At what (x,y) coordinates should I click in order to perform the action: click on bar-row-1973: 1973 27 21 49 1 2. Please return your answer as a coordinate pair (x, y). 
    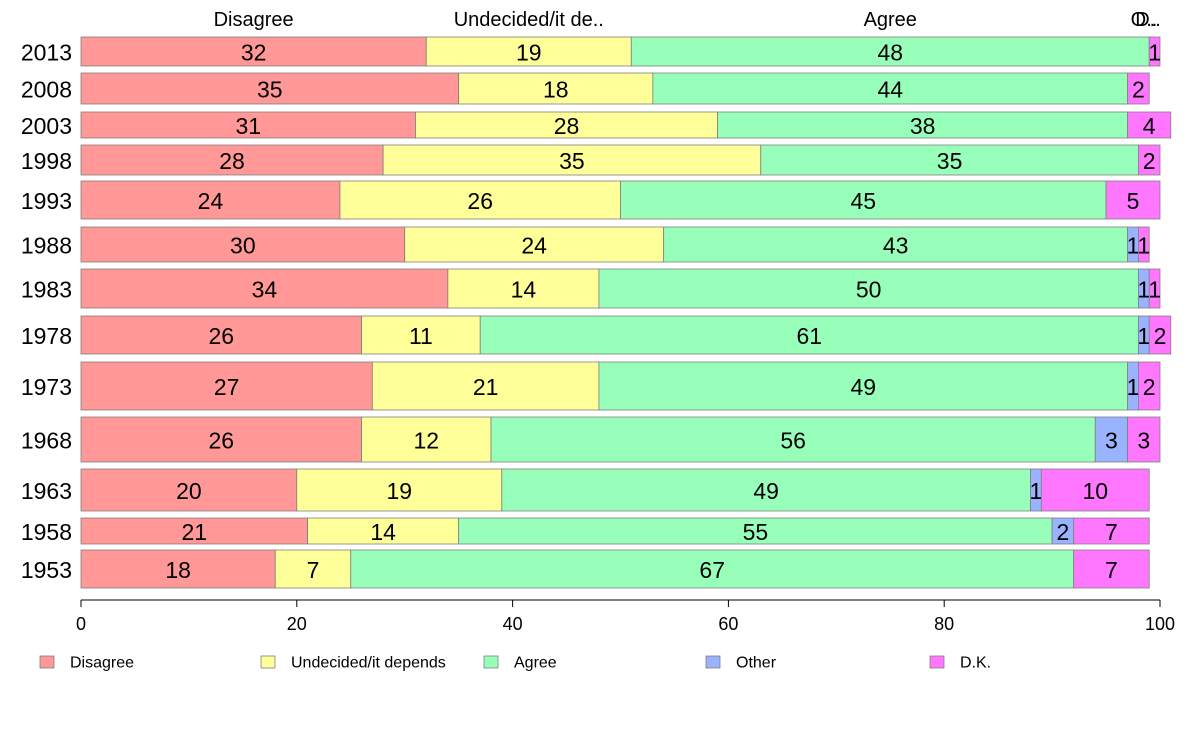
    Looking at the image, I should click on (591, 386).